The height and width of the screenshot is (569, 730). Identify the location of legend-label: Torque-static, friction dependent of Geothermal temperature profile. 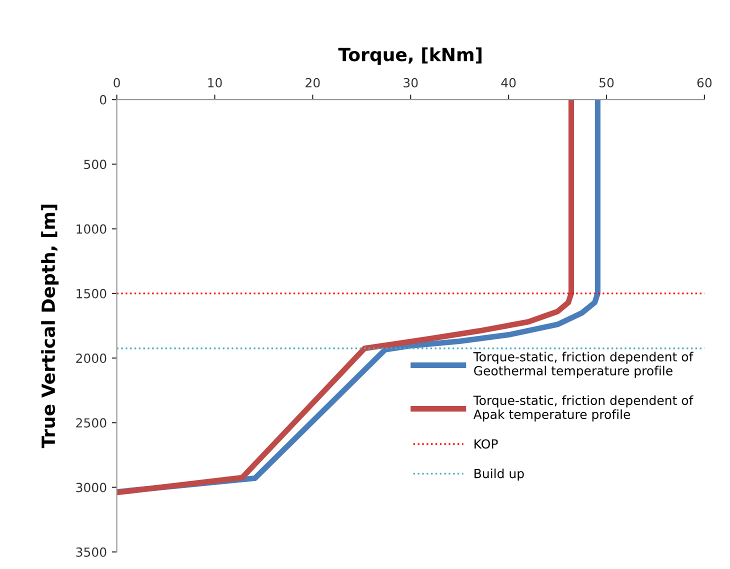
(583, 365).